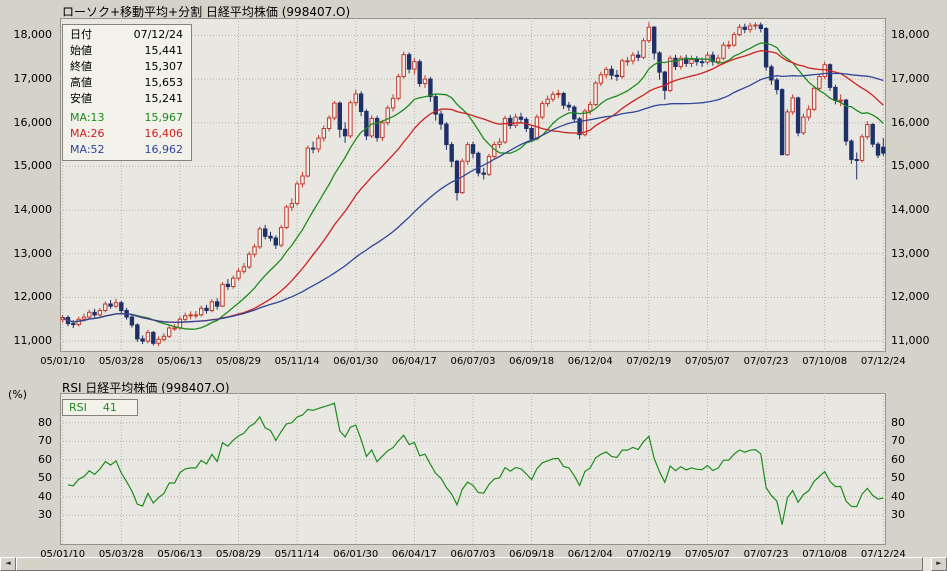 This screenshot has width=947, height=571. I want to click on info-row: 日付 07/12/24, so click(127, 35).